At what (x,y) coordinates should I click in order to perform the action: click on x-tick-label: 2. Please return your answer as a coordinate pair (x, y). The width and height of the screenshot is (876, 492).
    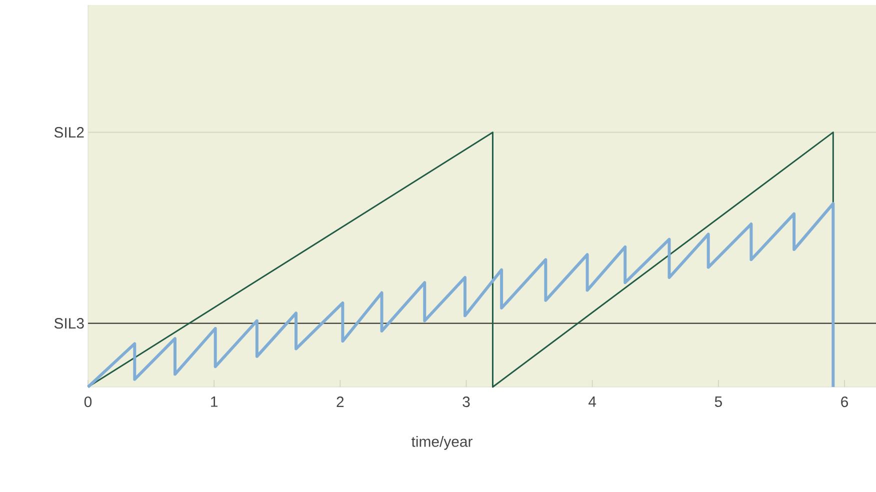
    Looking at the image, I should click on (340, 401).